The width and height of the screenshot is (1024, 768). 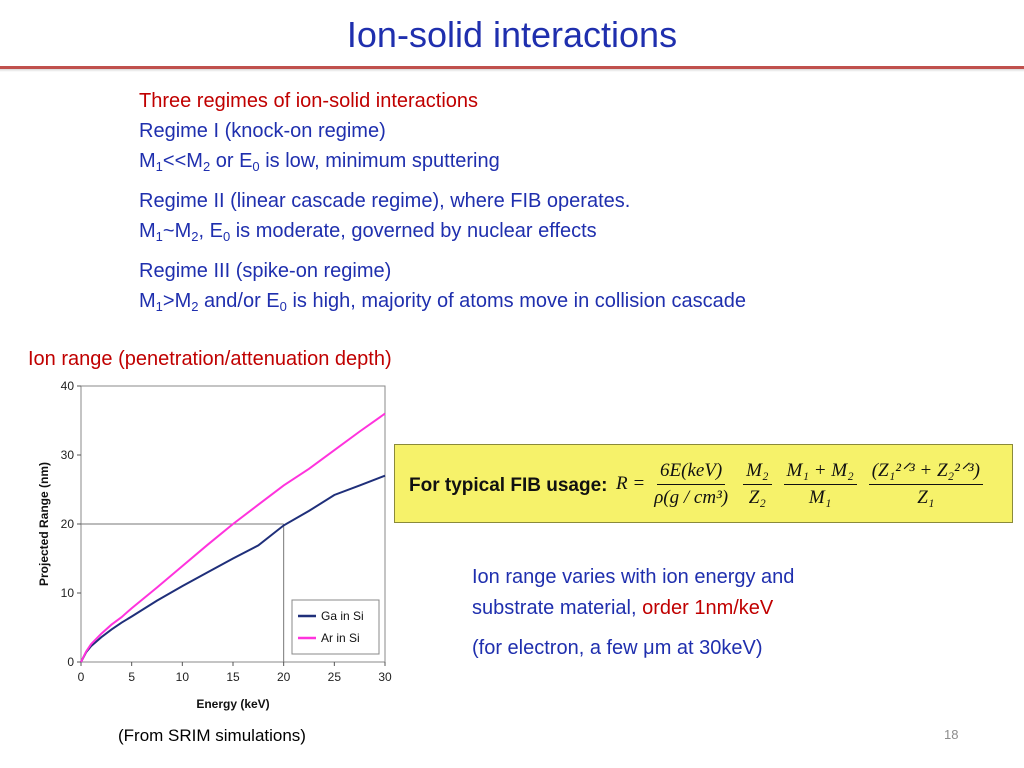 I want to click on chart-caption: (From SRIM simulations), so click(x=212, y=735).